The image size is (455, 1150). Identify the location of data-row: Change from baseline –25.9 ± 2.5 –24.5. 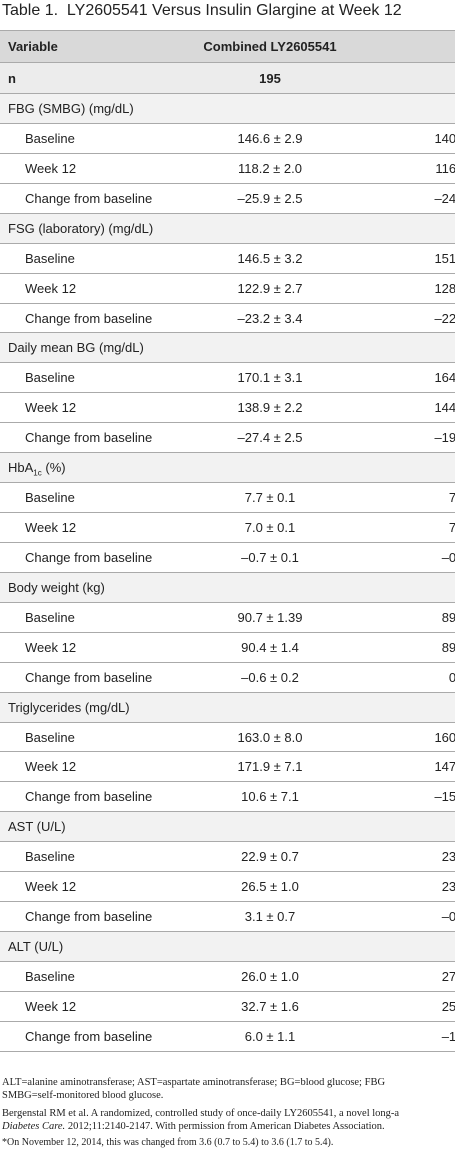
(227, 197).